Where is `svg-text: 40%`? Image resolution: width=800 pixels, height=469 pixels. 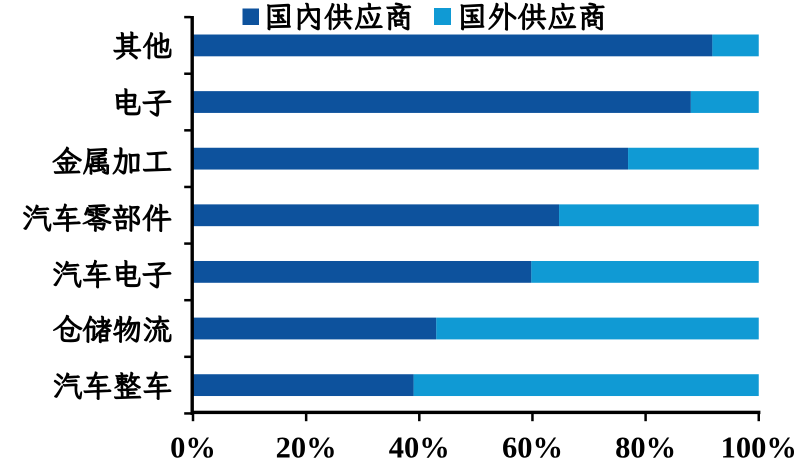
svg-text: 40% is located at coordinates (419, 448).